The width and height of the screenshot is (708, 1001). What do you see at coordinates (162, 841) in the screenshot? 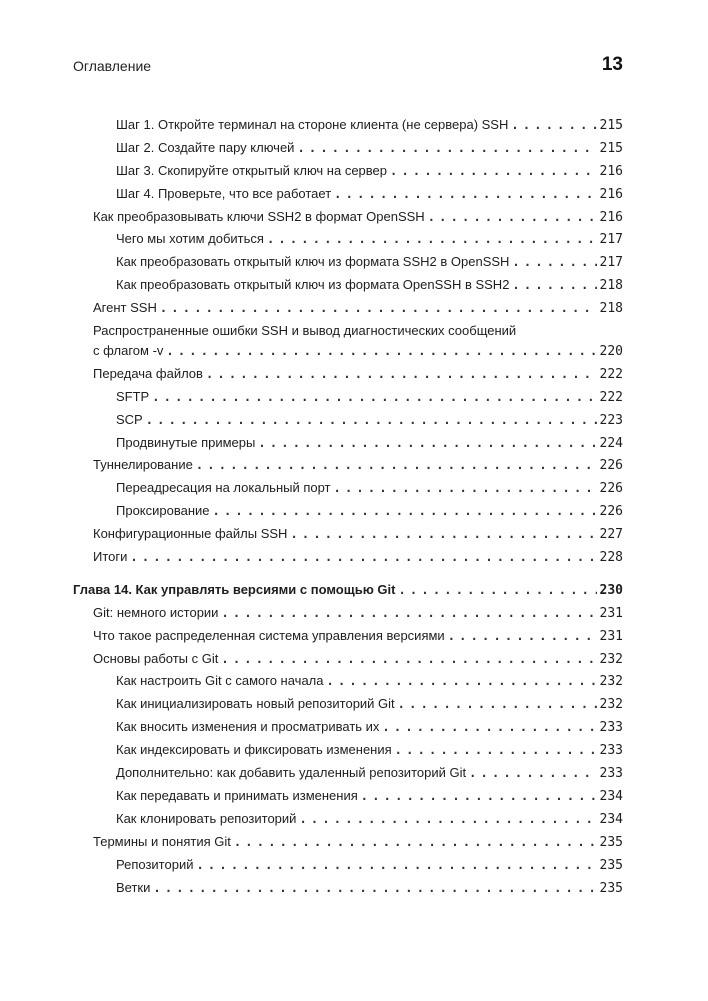
I see `toc-entry-title: Термины и понятия Git` at bounding box center [162, 841].